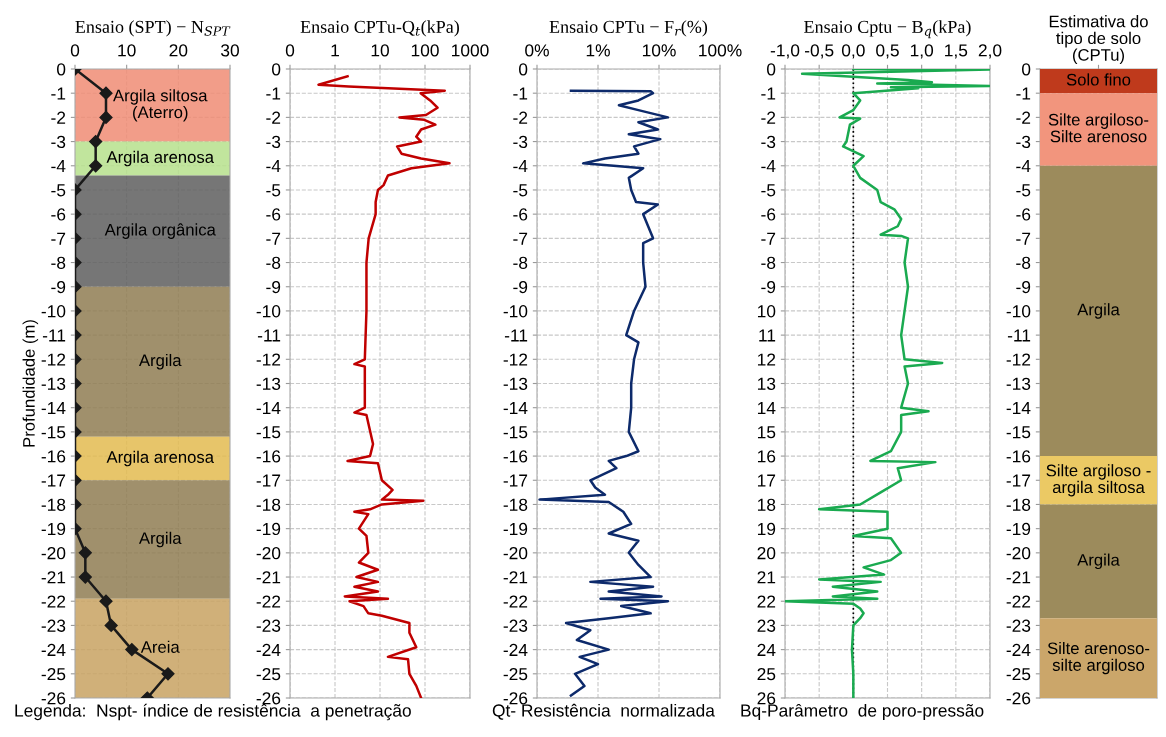  Describe the element at coordinates (1098, 480) in the screenshot. I see `series-label: Silte argiloso - argila siltosa` at that location.